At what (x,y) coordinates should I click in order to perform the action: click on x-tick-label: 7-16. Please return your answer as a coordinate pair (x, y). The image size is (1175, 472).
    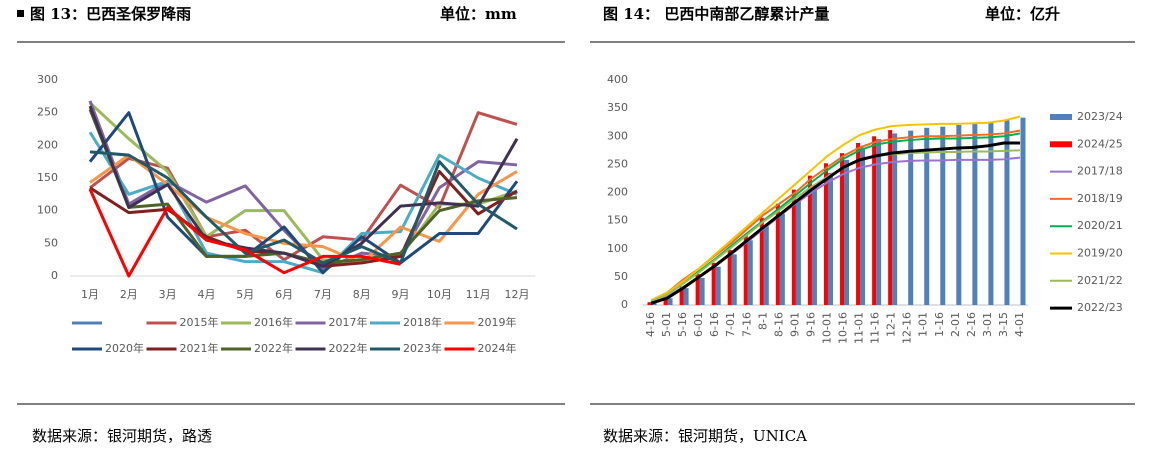
    Looking at the image, I should click on (746, 324).